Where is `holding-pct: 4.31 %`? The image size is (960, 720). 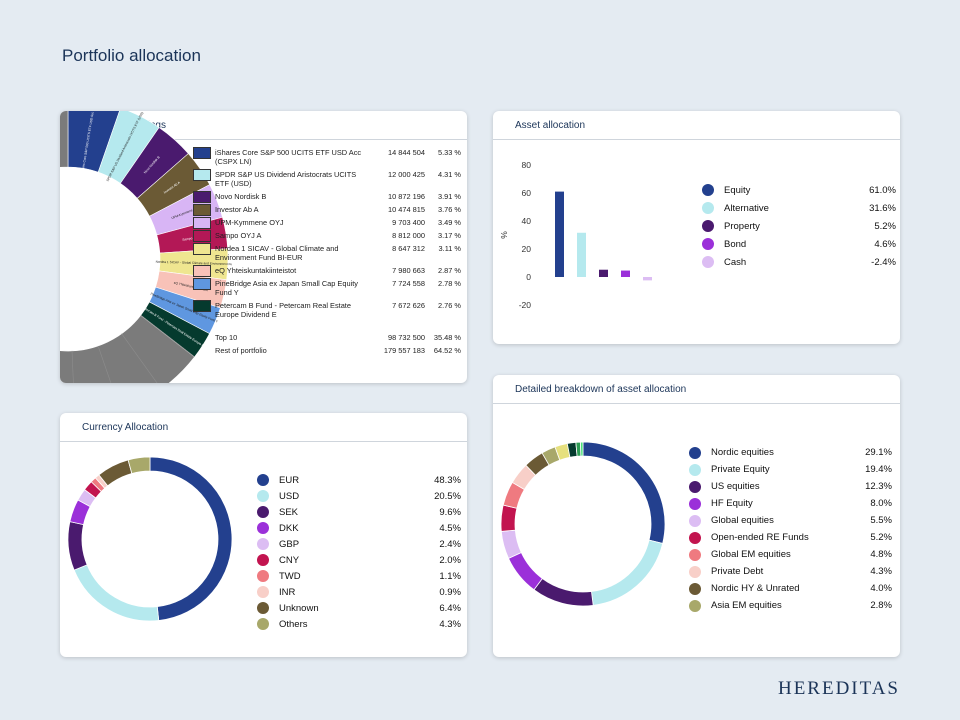 holding-pct: 4.31 % is located at coordinates (449, 174).